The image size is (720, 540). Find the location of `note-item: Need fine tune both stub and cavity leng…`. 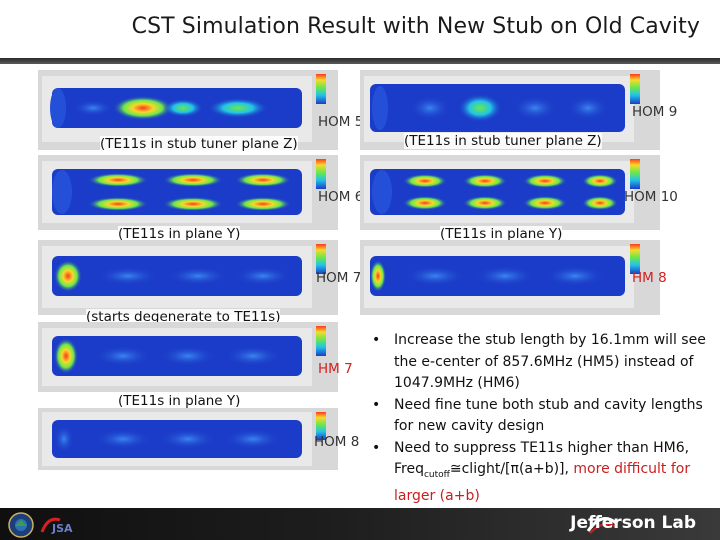

note-item: Need fine tune both stub and cavity leng… is located at coordinates (540, 416).